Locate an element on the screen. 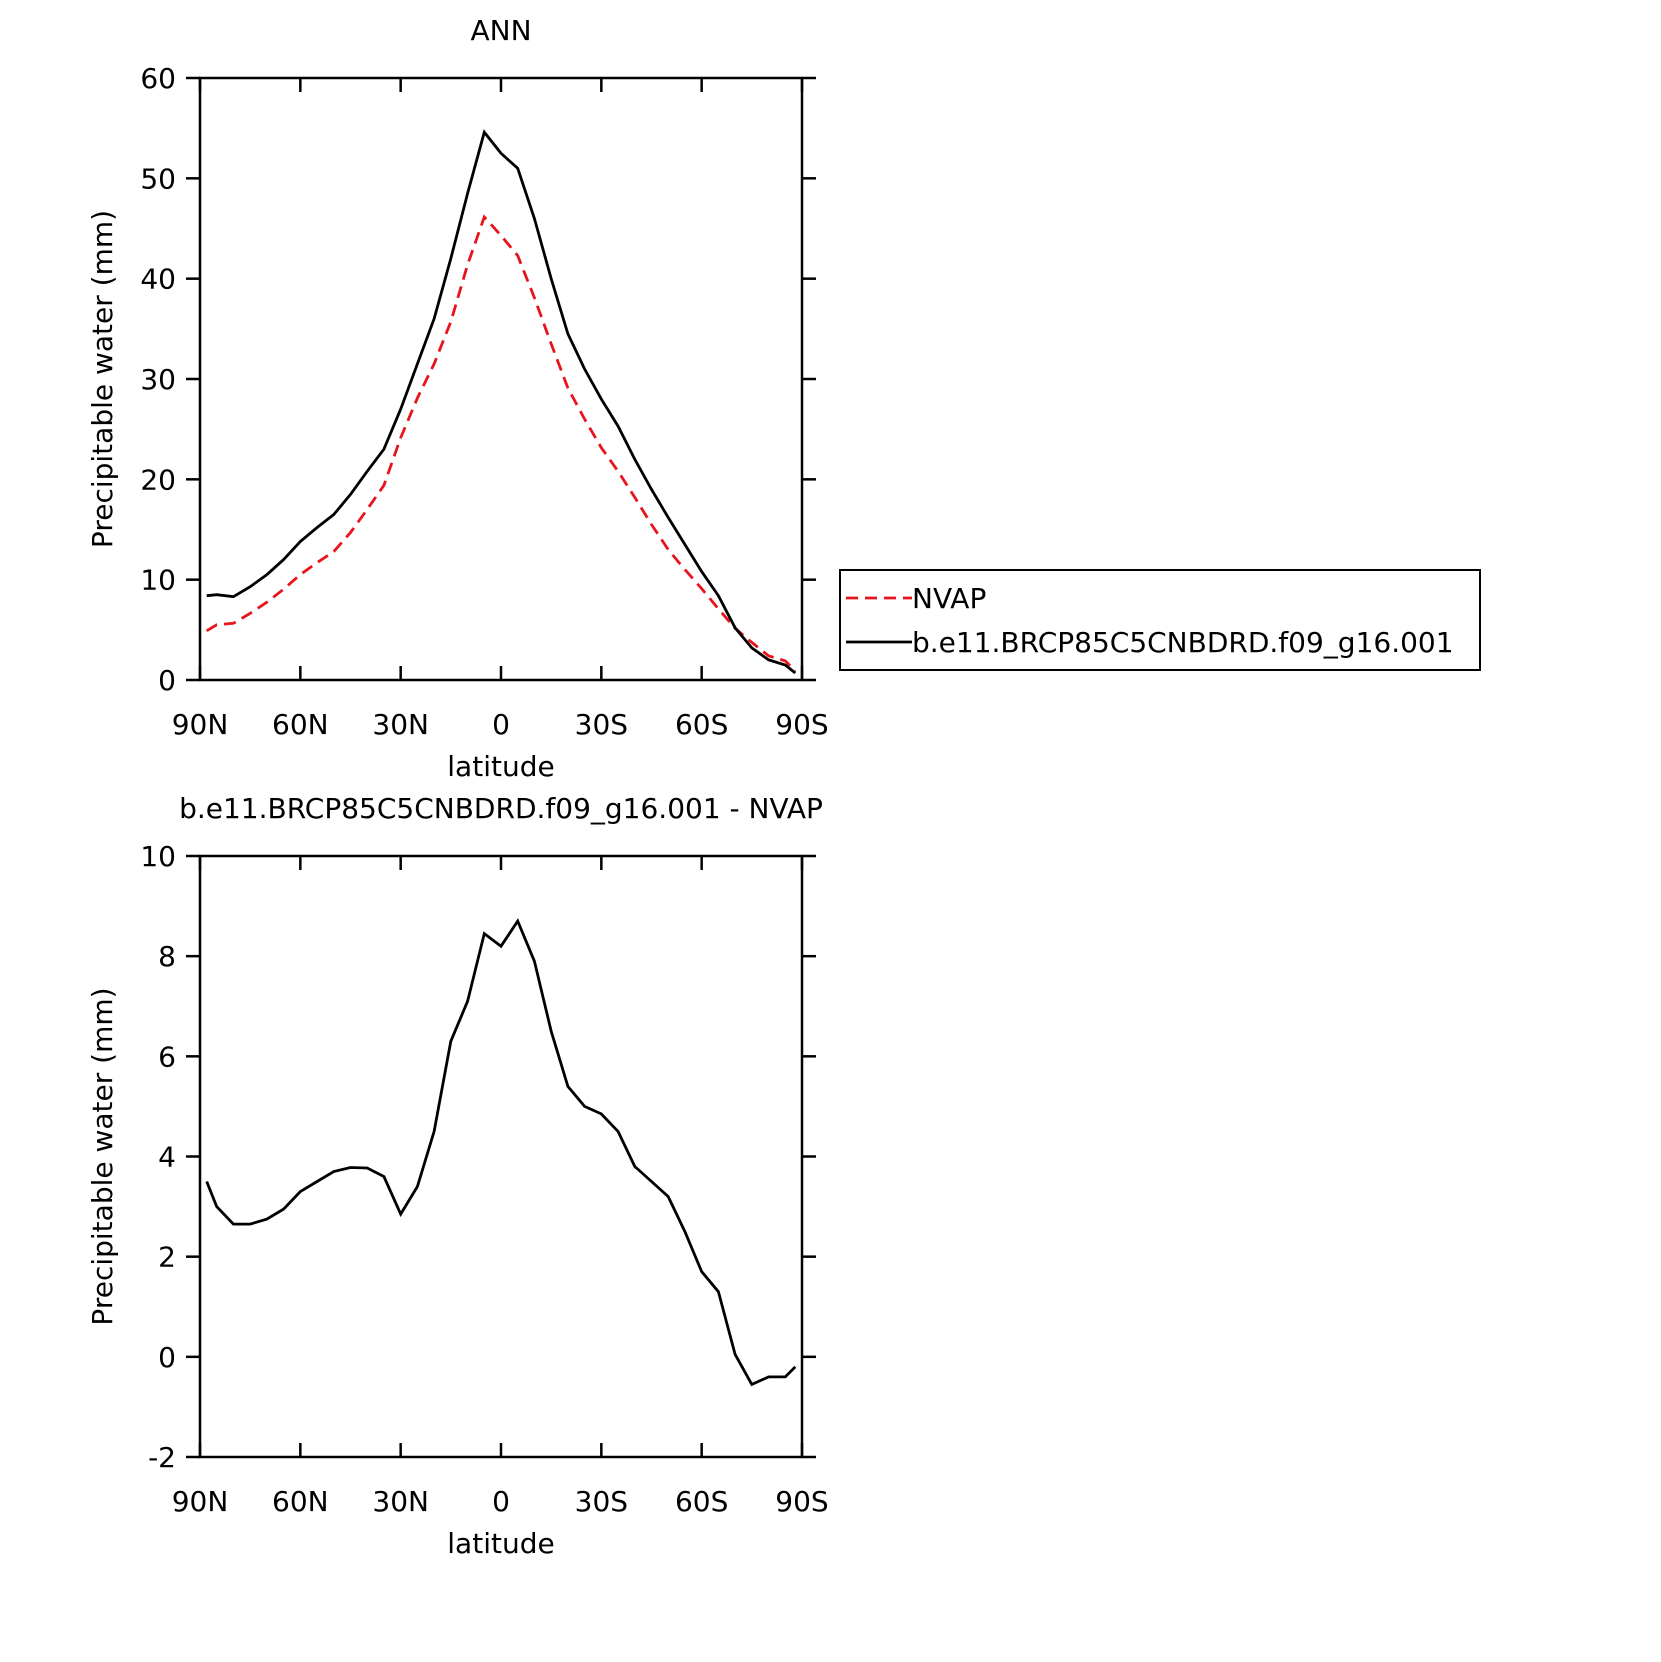 The image size is (1661, 1662). y-tick-label: 30 is located at coordinates (158, 379).